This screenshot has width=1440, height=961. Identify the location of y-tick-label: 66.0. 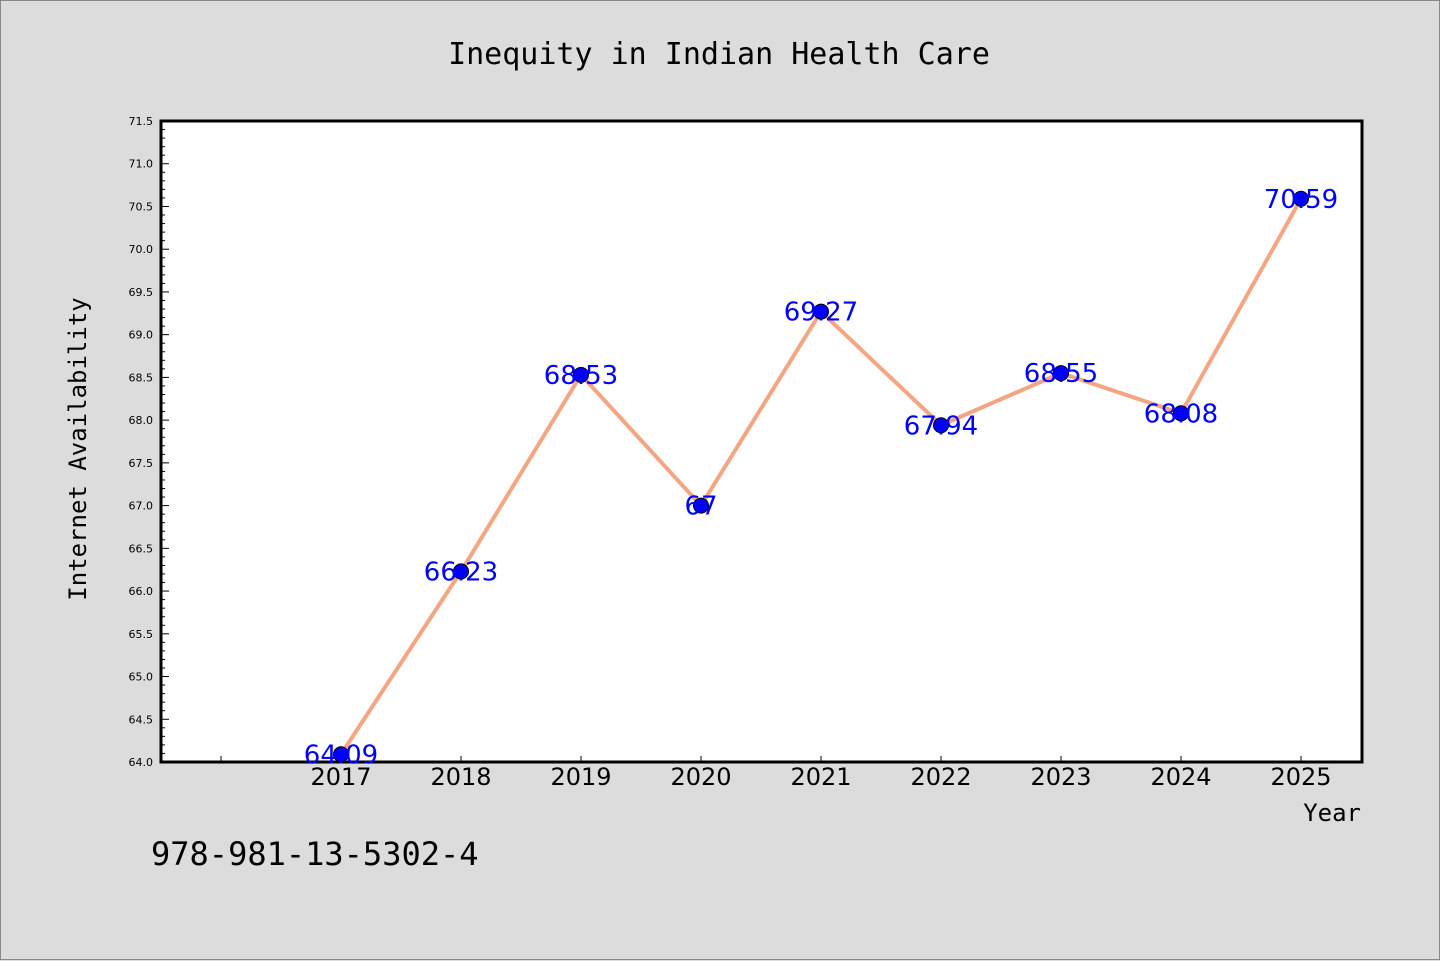
(141, 591).